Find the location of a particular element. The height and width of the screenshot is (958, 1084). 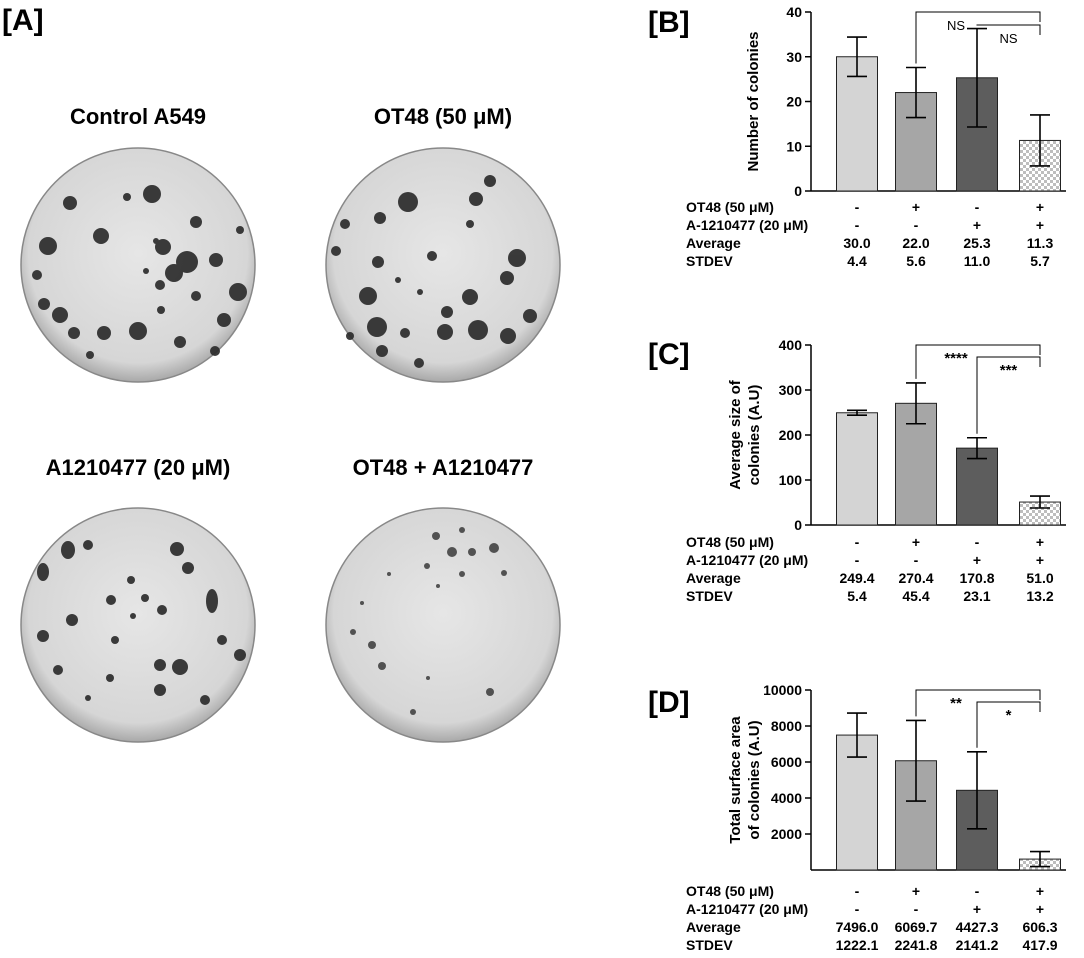

table-cell: 25.3 is located at coordinates (976, 243).